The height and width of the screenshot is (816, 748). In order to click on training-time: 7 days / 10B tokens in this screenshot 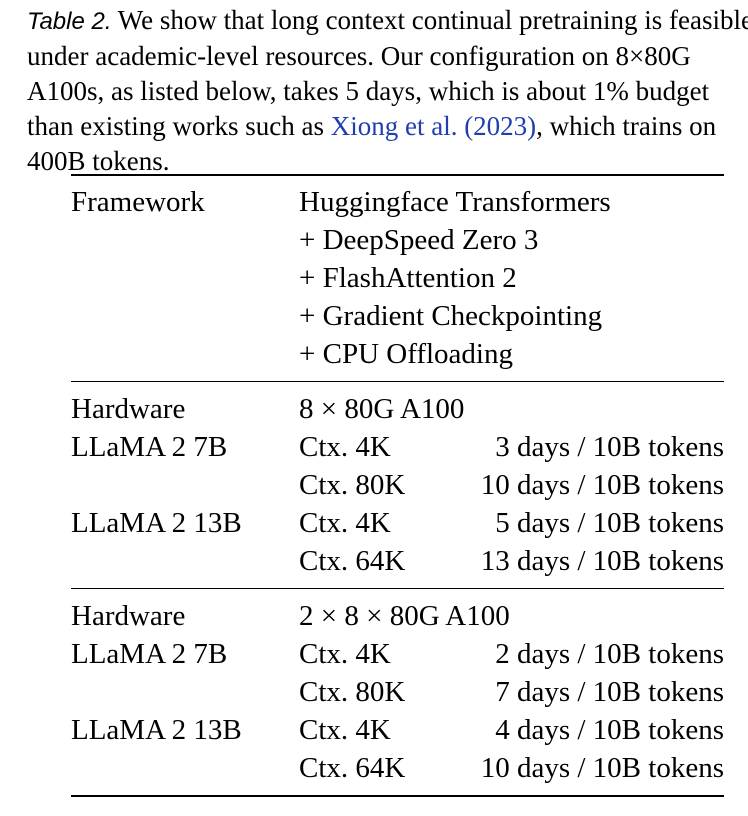, I will do `click(609, 692)`.